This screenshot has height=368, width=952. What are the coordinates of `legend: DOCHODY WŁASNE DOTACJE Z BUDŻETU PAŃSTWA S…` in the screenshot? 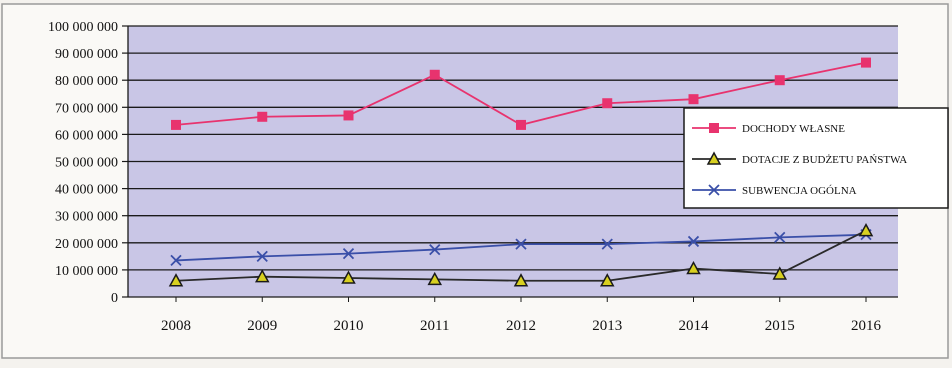 It's located at (816, 158).